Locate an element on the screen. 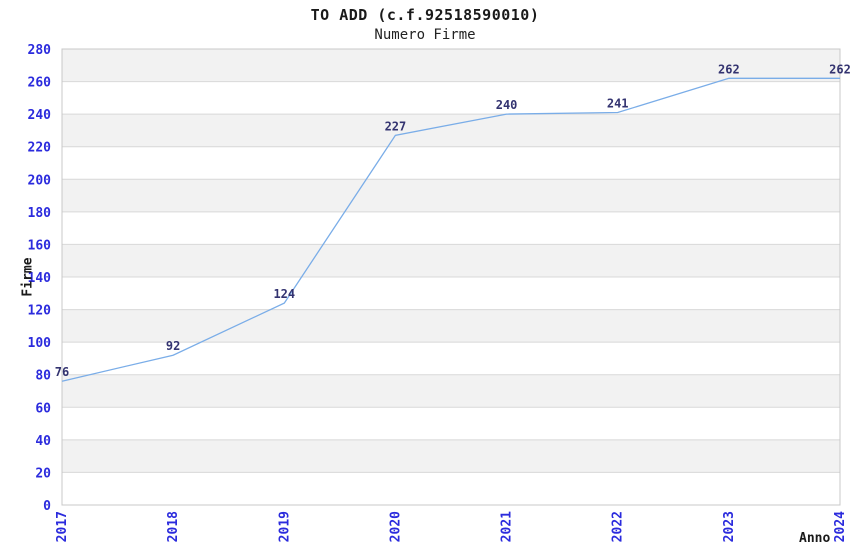 The width and height of the screenshot is (850, 550). x-tick-label: 2022 is located at coordinates (618, 526).